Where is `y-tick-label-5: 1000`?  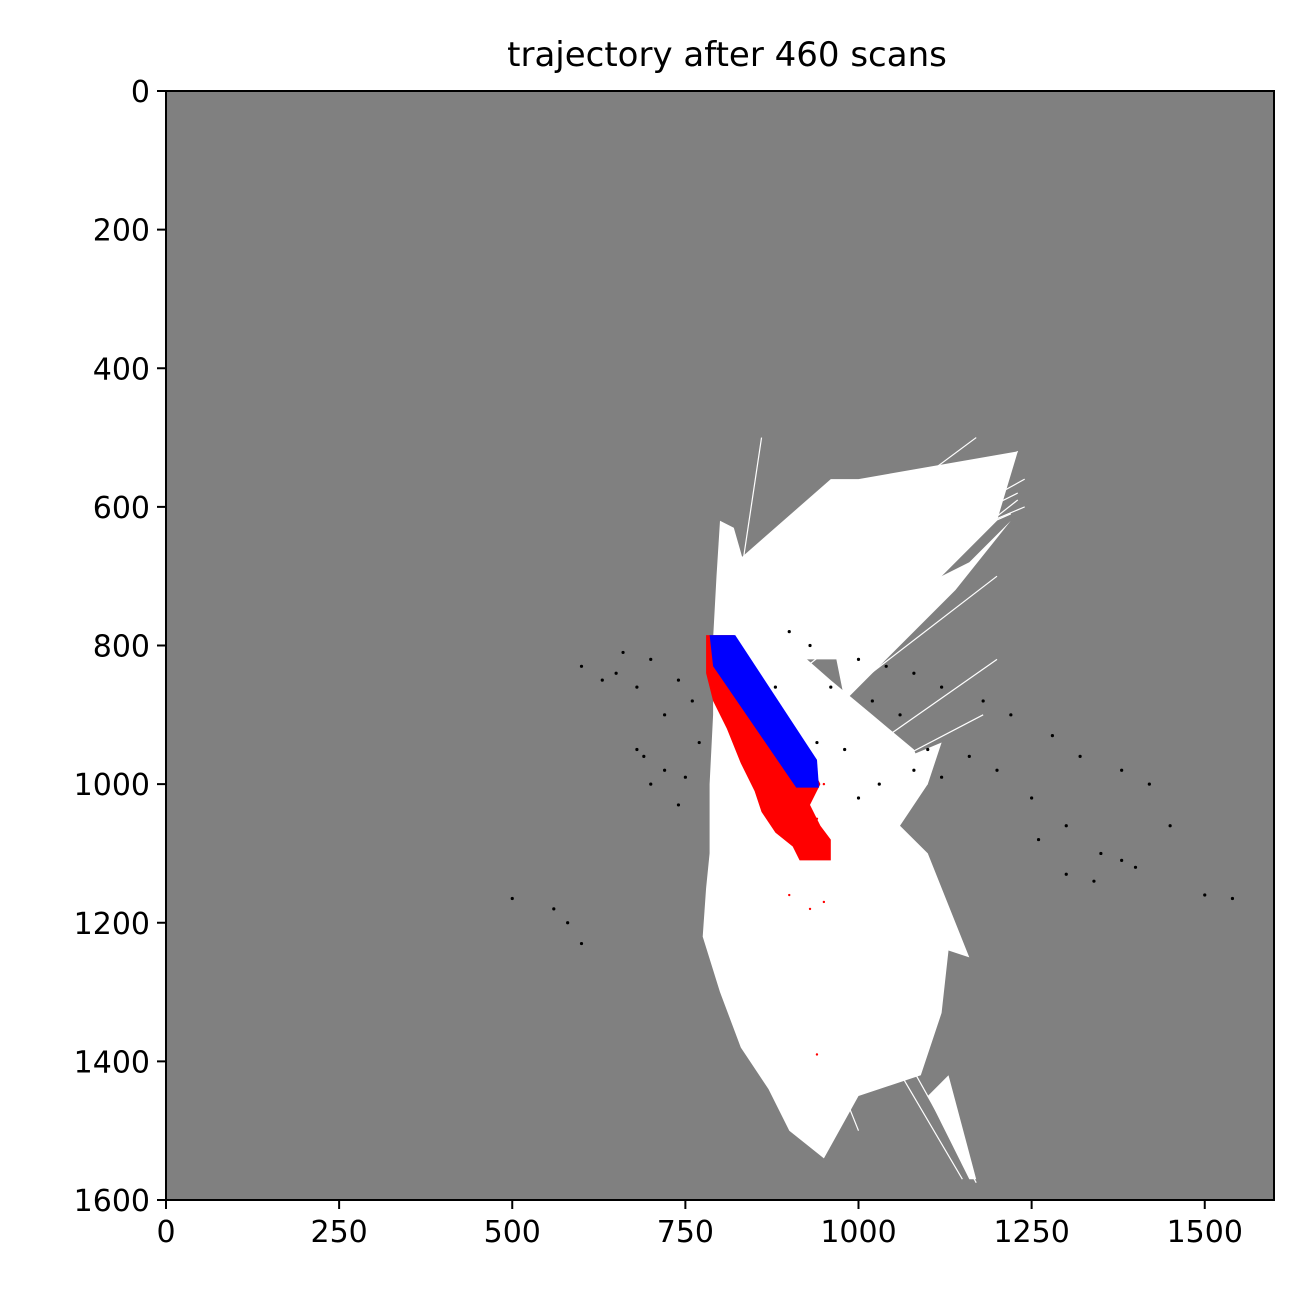
y-tick-label-5: 1000 is located at coordinates (112, 785).